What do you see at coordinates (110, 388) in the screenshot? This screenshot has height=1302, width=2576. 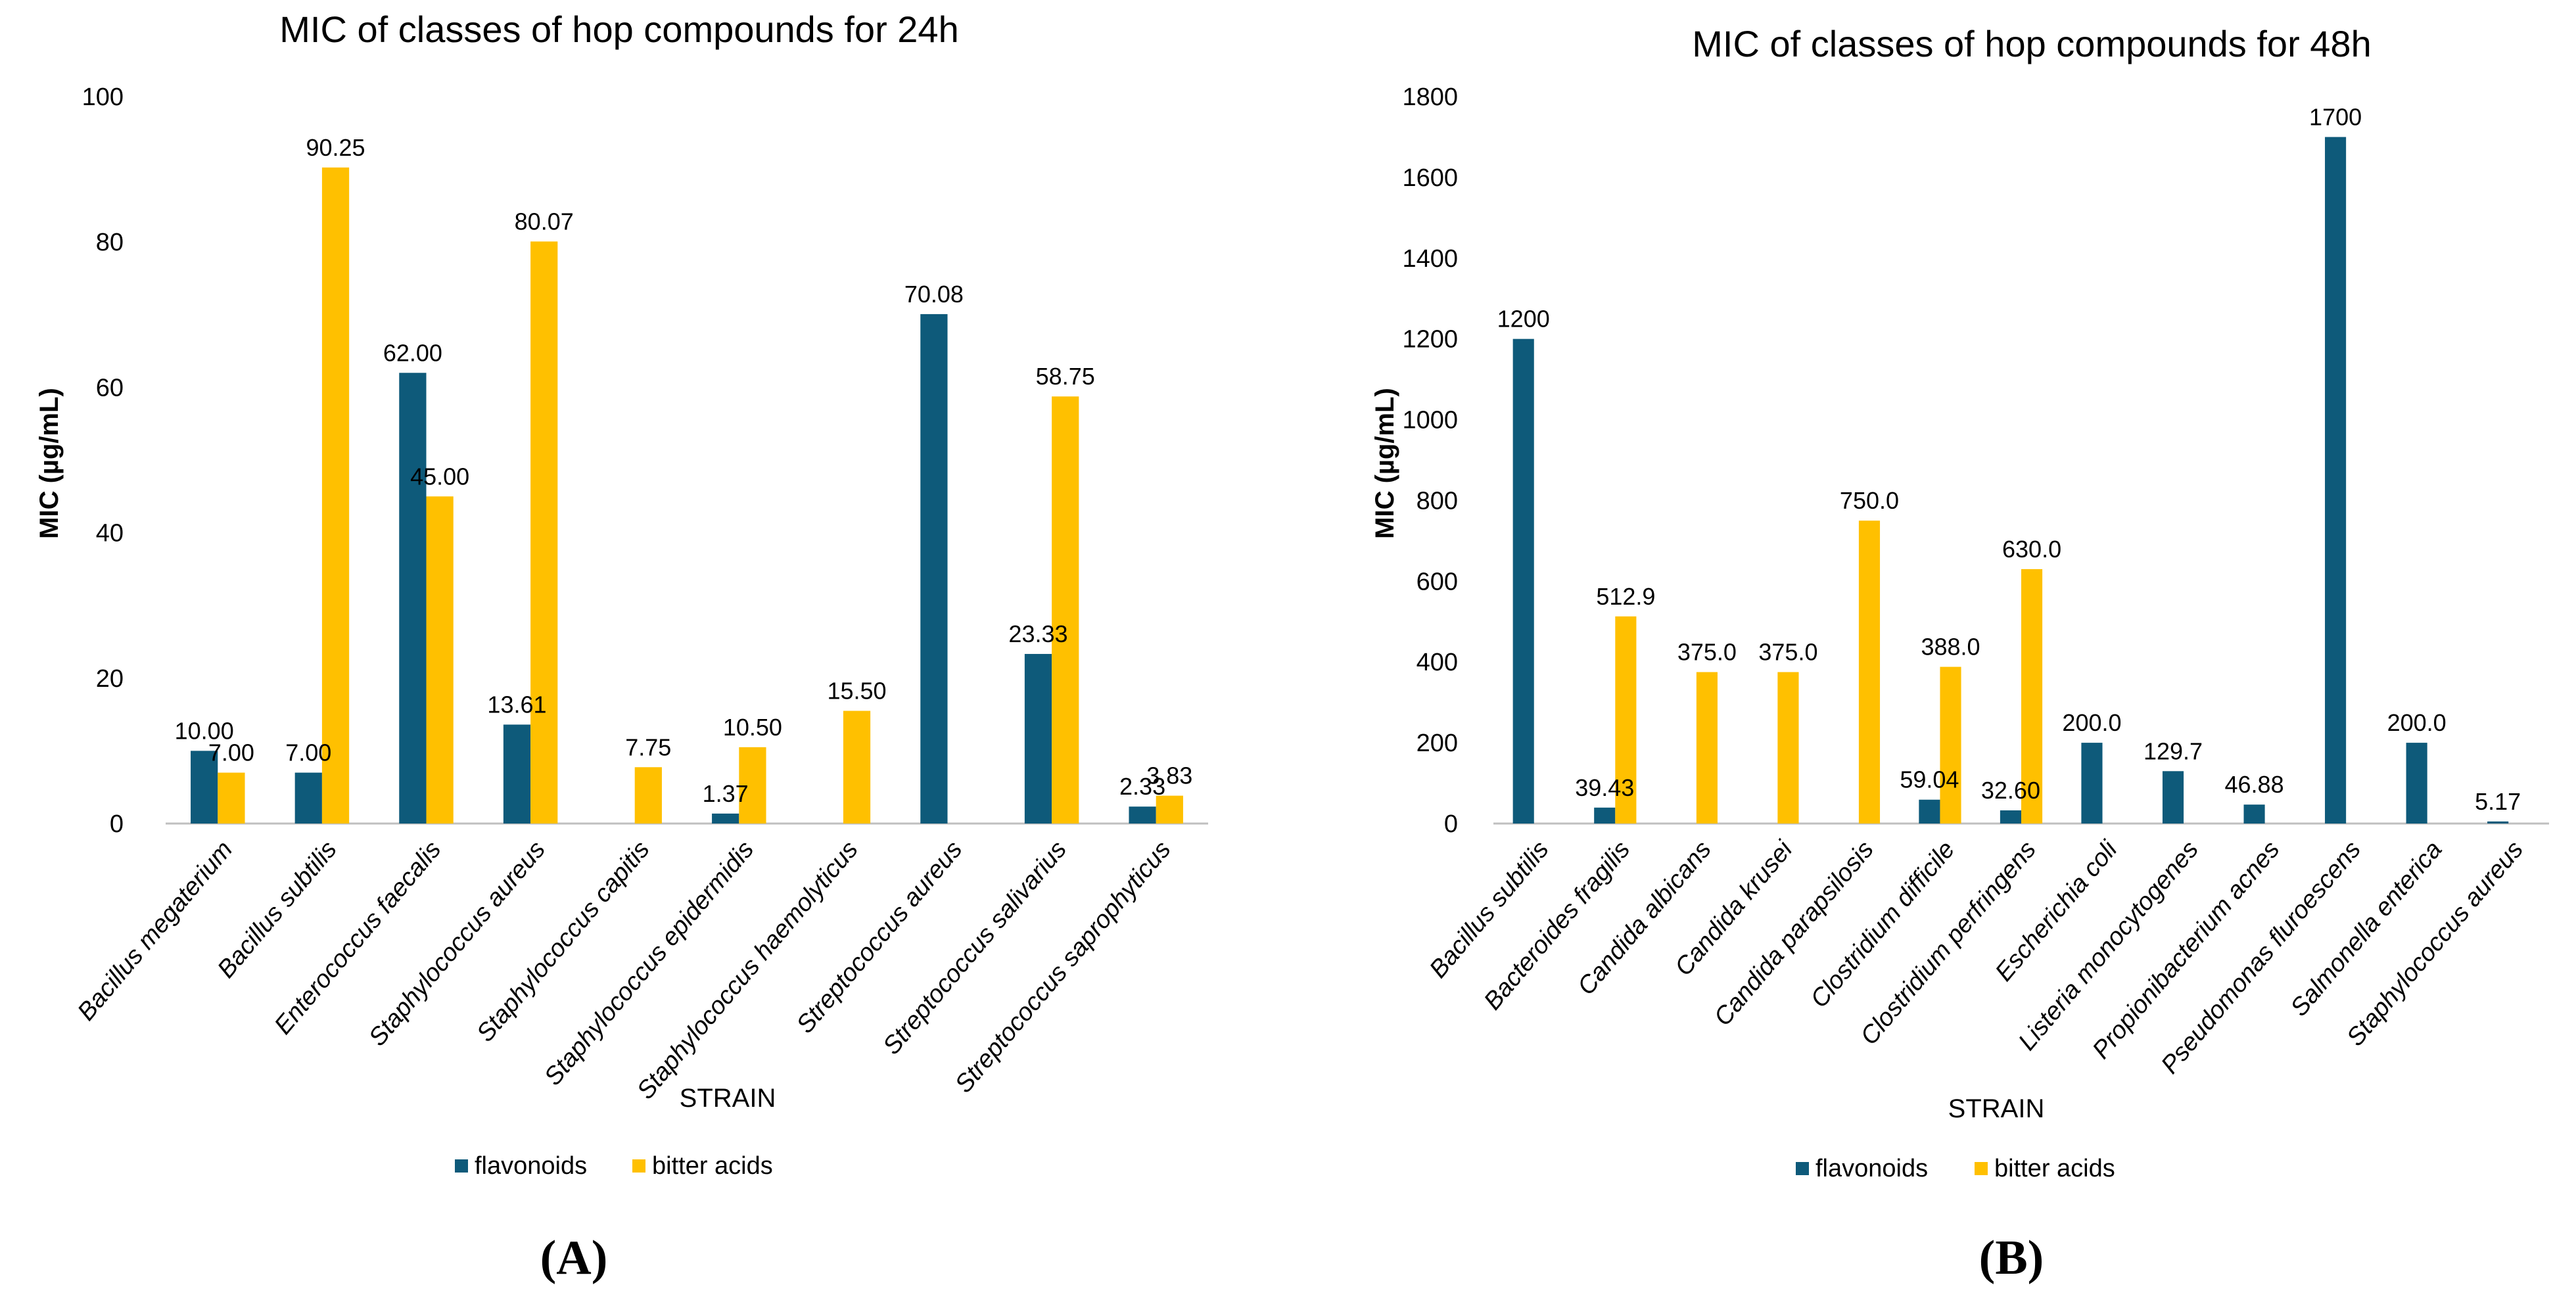 I see `y-tick-label: 60` at bounding box center [110, 388].